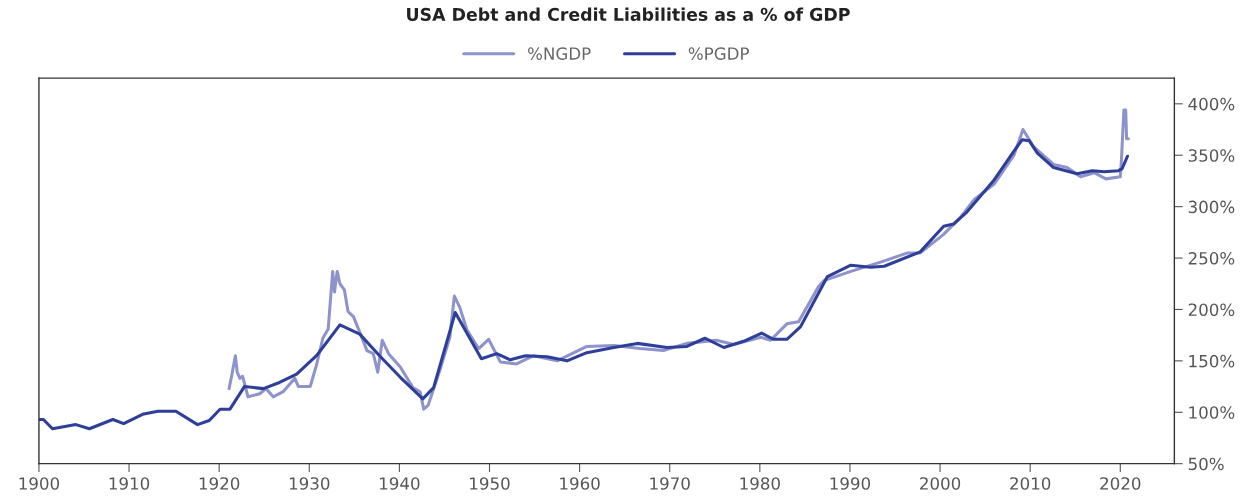 This screenshot has width=1256, height=504. I want to click on x-tick-label: 1970, so click(670, 483).